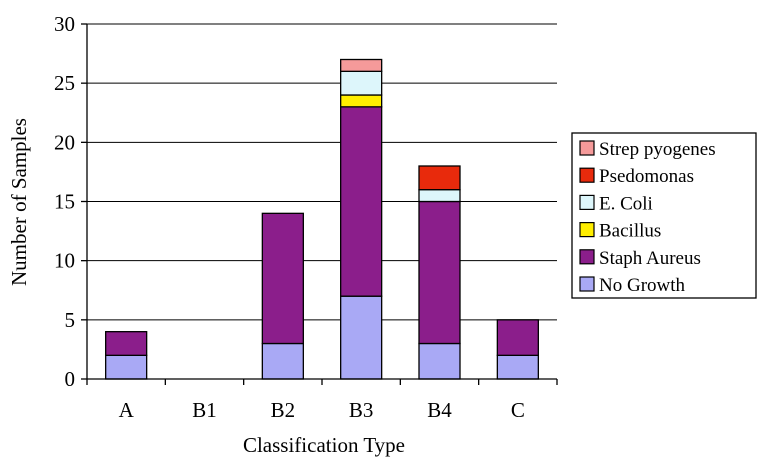  Describe the element at coordinates (127, 410) in the screenshot. I see `x-tick-label: A` at that location.